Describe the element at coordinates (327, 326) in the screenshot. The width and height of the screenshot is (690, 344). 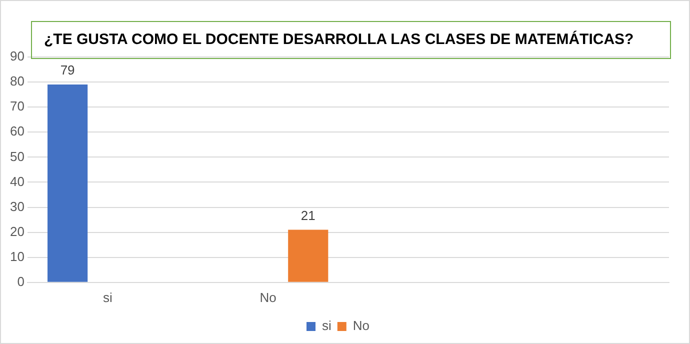
I see `legend-label: si` at that location.